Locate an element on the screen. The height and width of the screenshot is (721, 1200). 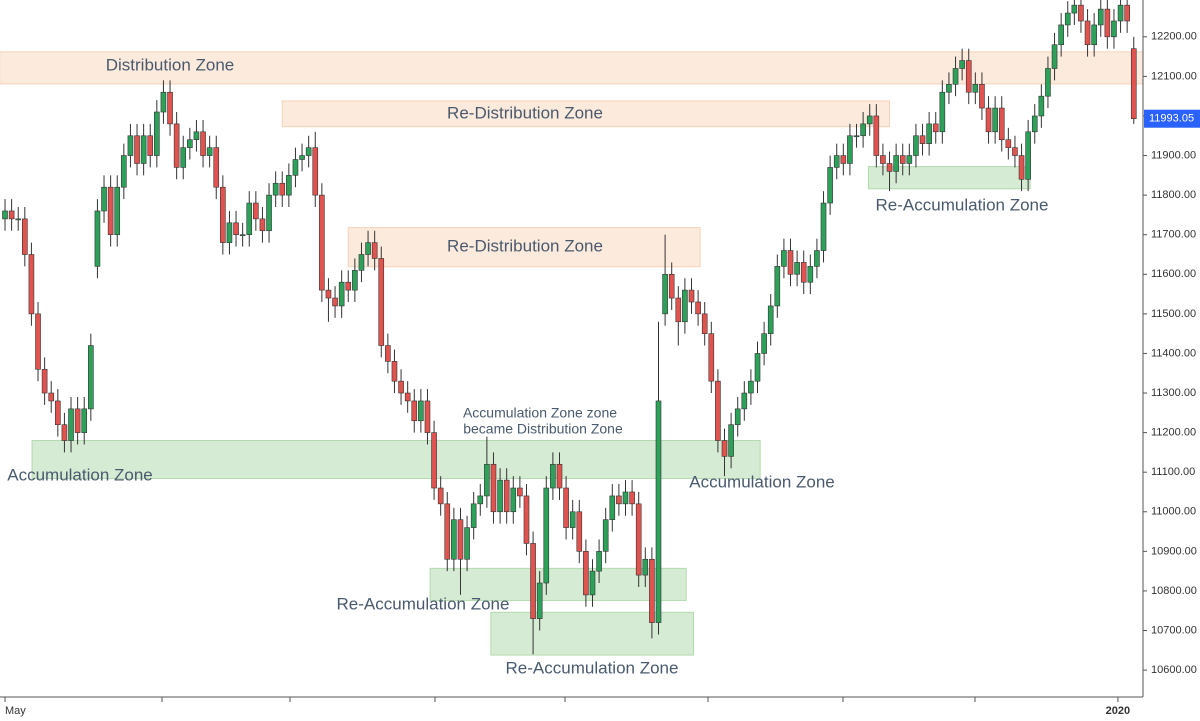
y-tick-label: 11300.00 is located at coordinates (1173, 393).